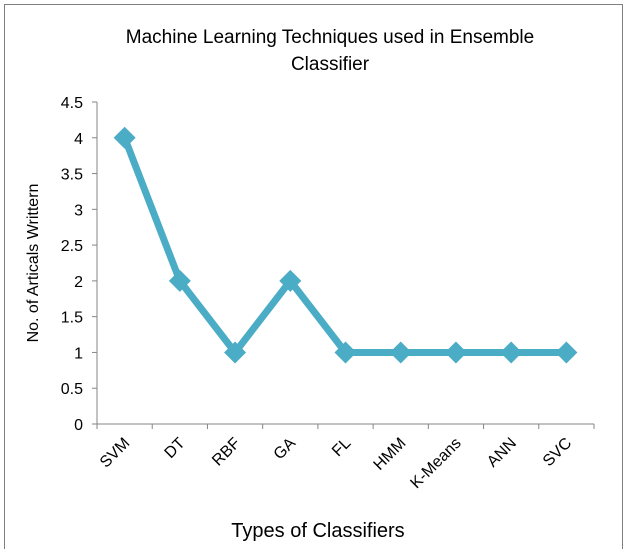 Image resolution: width=627 pixels, height=549 pixels. What do you see at coordinates (390, 454) in the screenshot?
I see `x-tick-label: HMM` at bounding box center [390, 454].